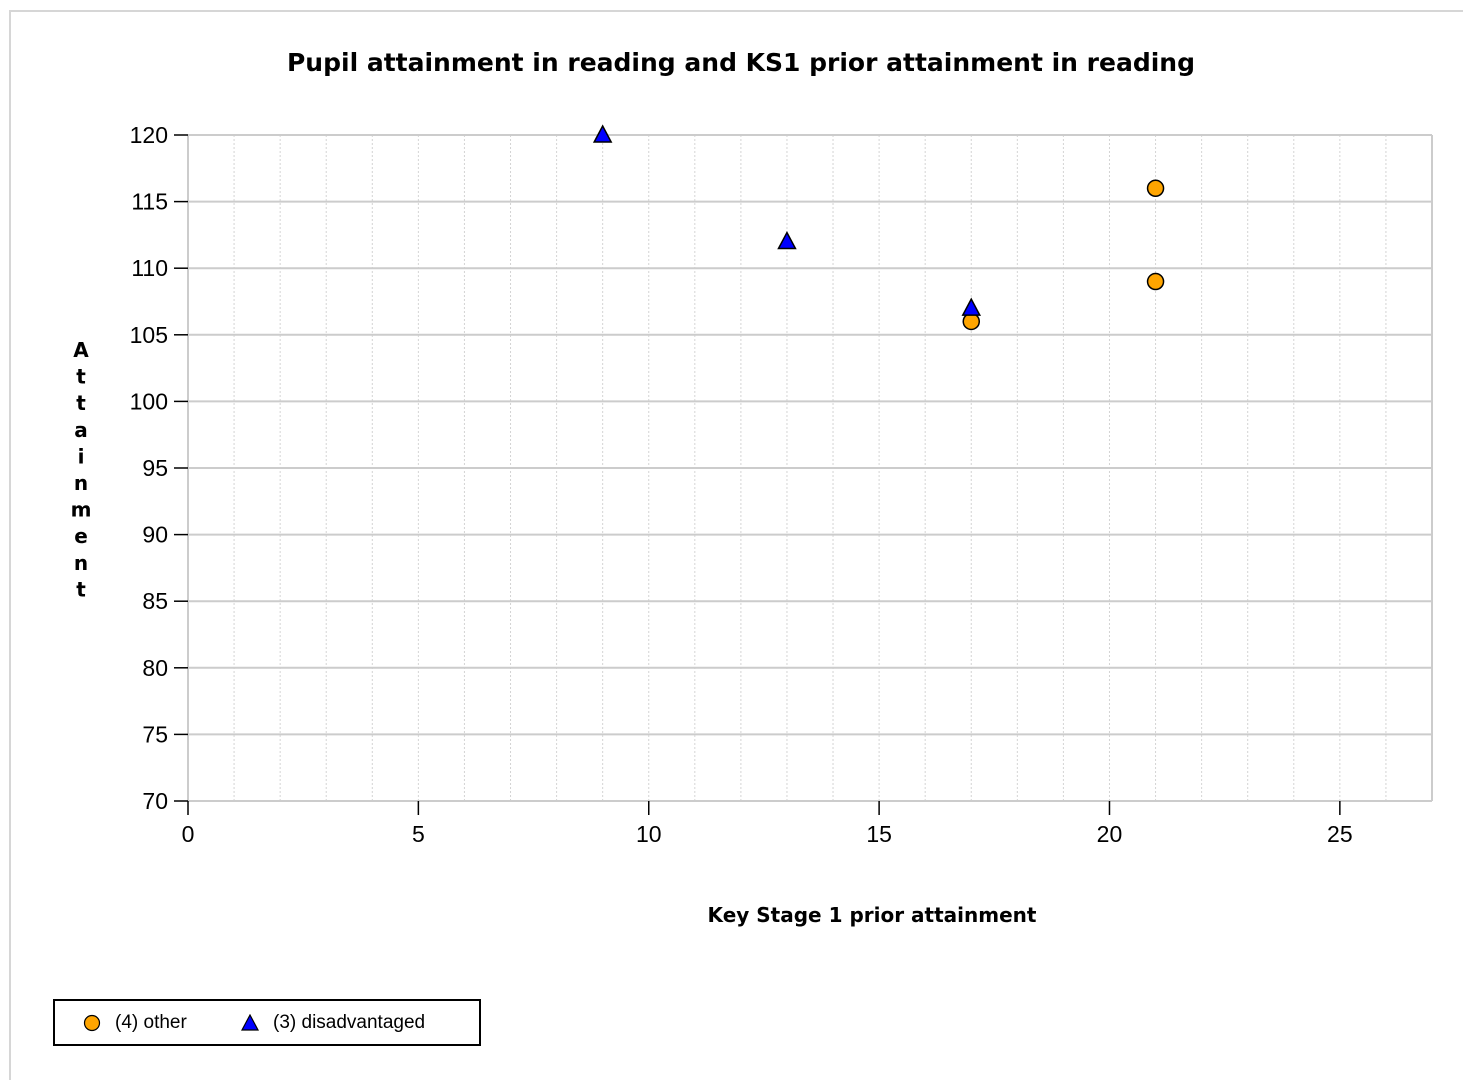 The height and width of the screenshot is (1080, 1463). What do you see at coordinates (92, 1022) in the screenshot?
I see `orange-circle-icon` at bounding box center [92, 1022].